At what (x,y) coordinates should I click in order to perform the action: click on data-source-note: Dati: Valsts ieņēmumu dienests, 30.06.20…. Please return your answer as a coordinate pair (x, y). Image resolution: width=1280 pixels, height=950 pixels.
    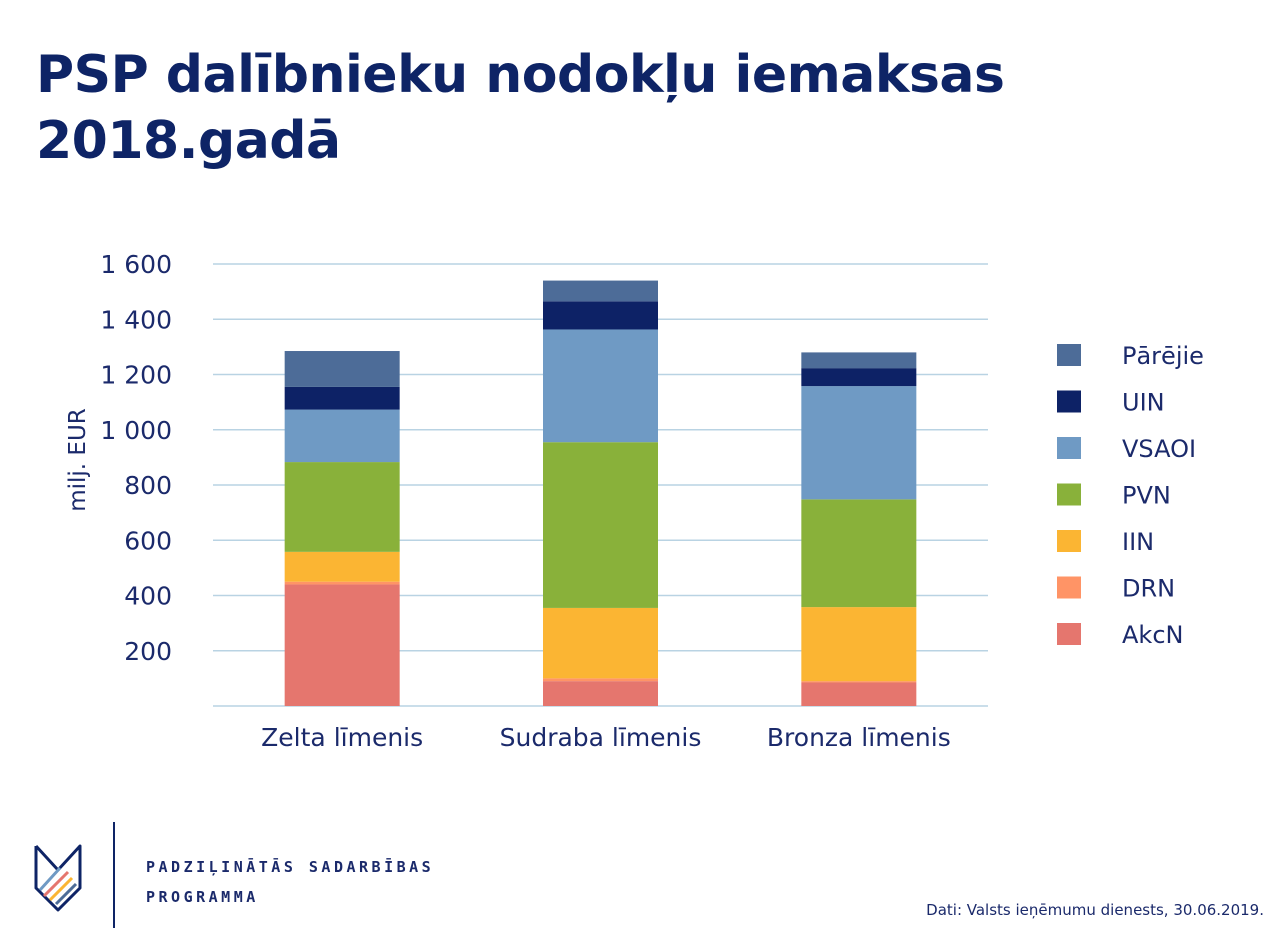
    Looking at the image, I should click on (1095, 910).